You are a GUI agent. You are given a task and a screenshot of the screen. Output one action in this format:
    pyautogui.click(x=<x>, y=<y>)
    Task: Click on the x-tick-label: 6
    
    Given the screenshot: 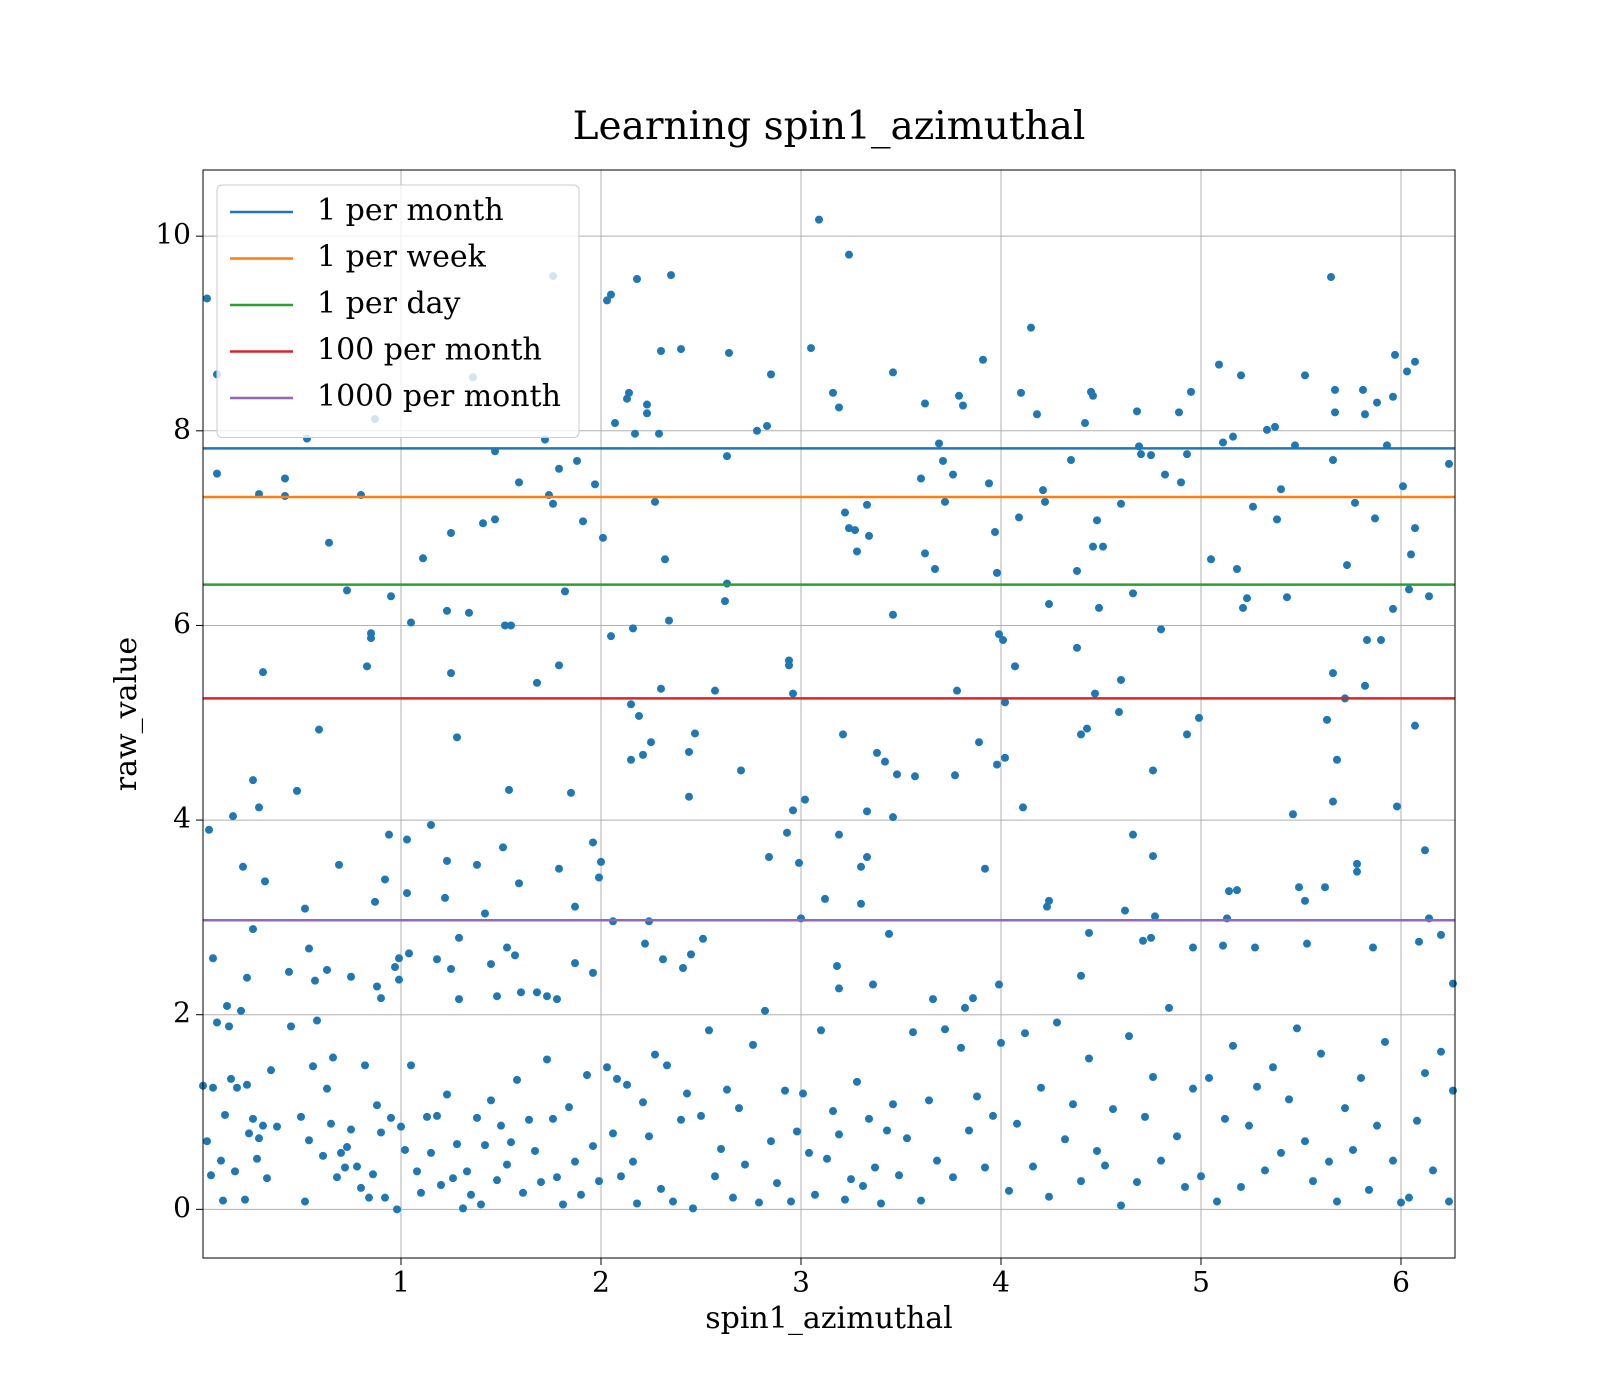 What is the action you would take?
    pyautogui.click(x=1401, y=1282)
    